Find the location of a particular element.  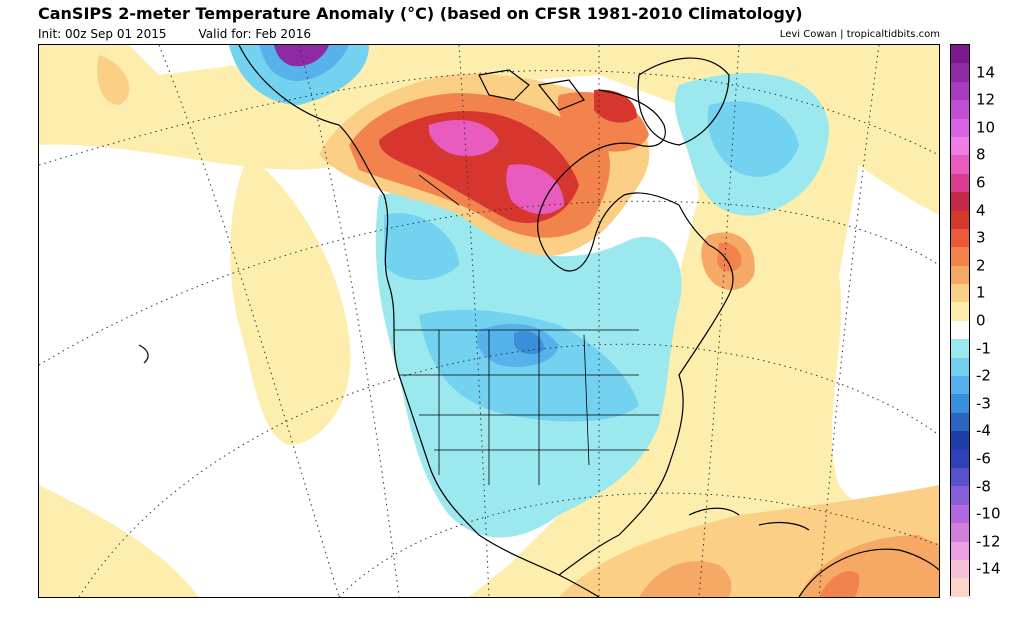

hot-core-hudson is located at coordinates (535, 189).